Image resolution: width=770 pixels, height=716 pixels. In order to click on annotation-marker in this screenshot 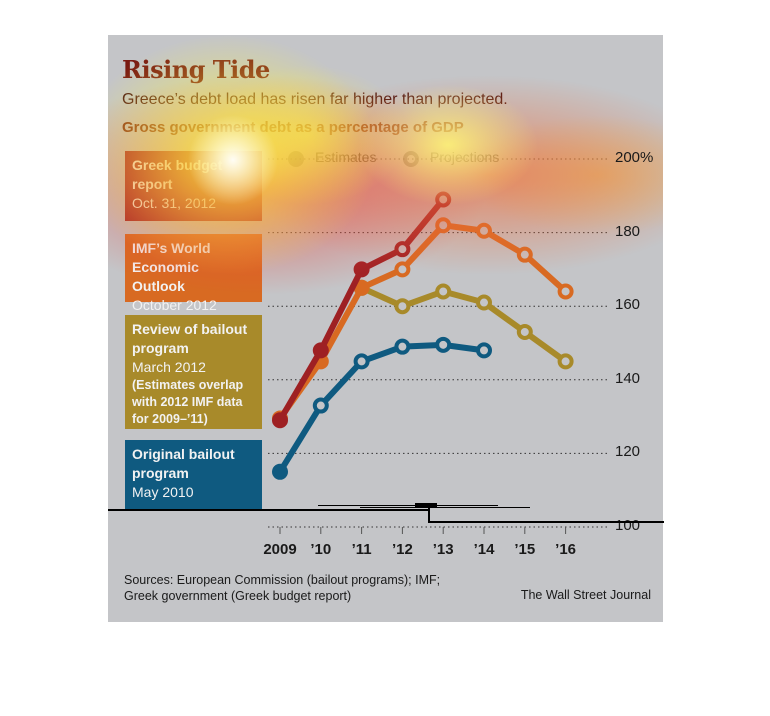, I will do `click(426, 505)`.